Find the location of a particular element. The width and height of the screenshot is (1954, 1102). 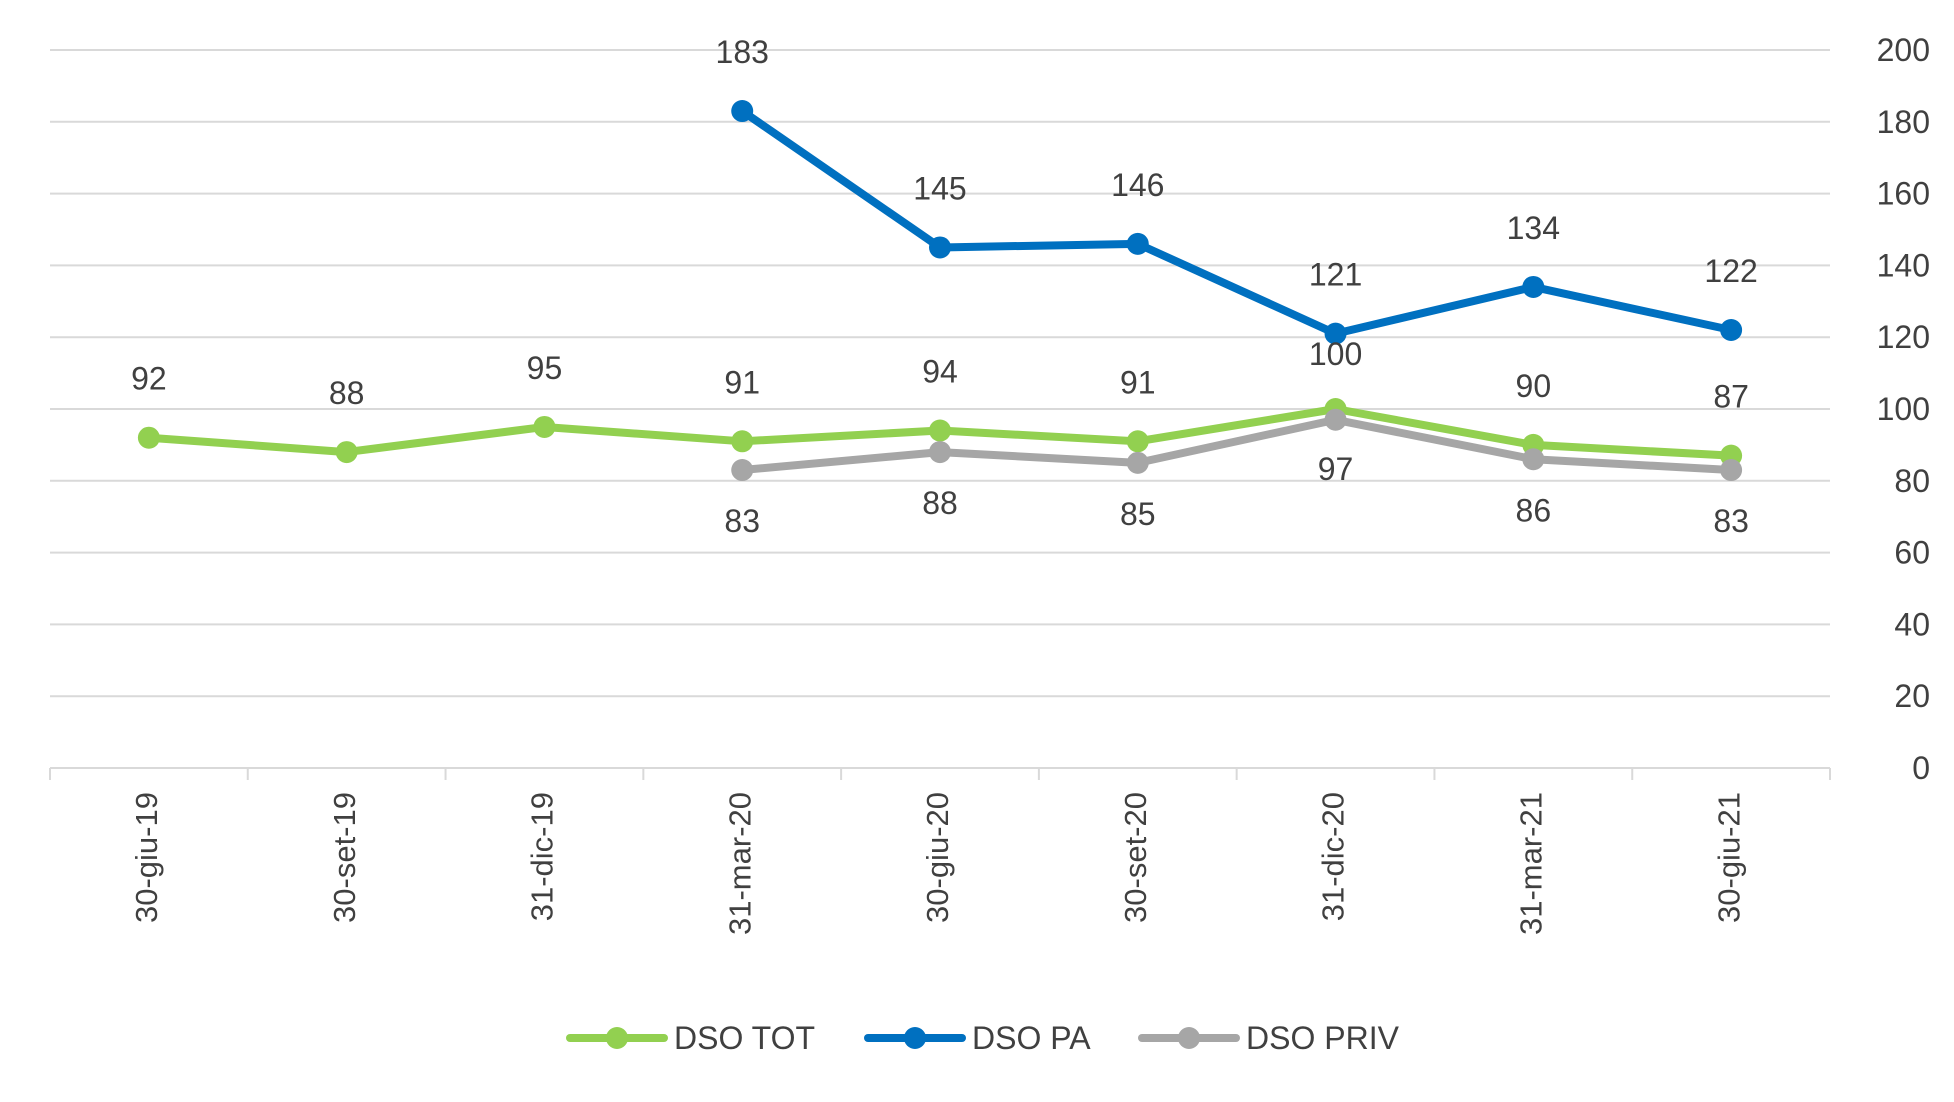

data-label: 95 is located at coordinates (545, 368).